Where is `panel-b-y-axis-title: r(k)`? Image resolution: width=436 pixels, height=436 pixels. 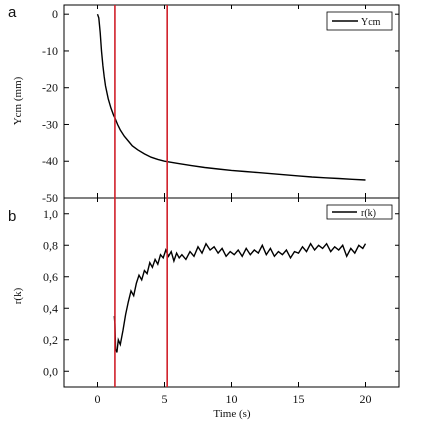
panel-b-y-axis-title: r(k) is located at coordinates (18, 295).